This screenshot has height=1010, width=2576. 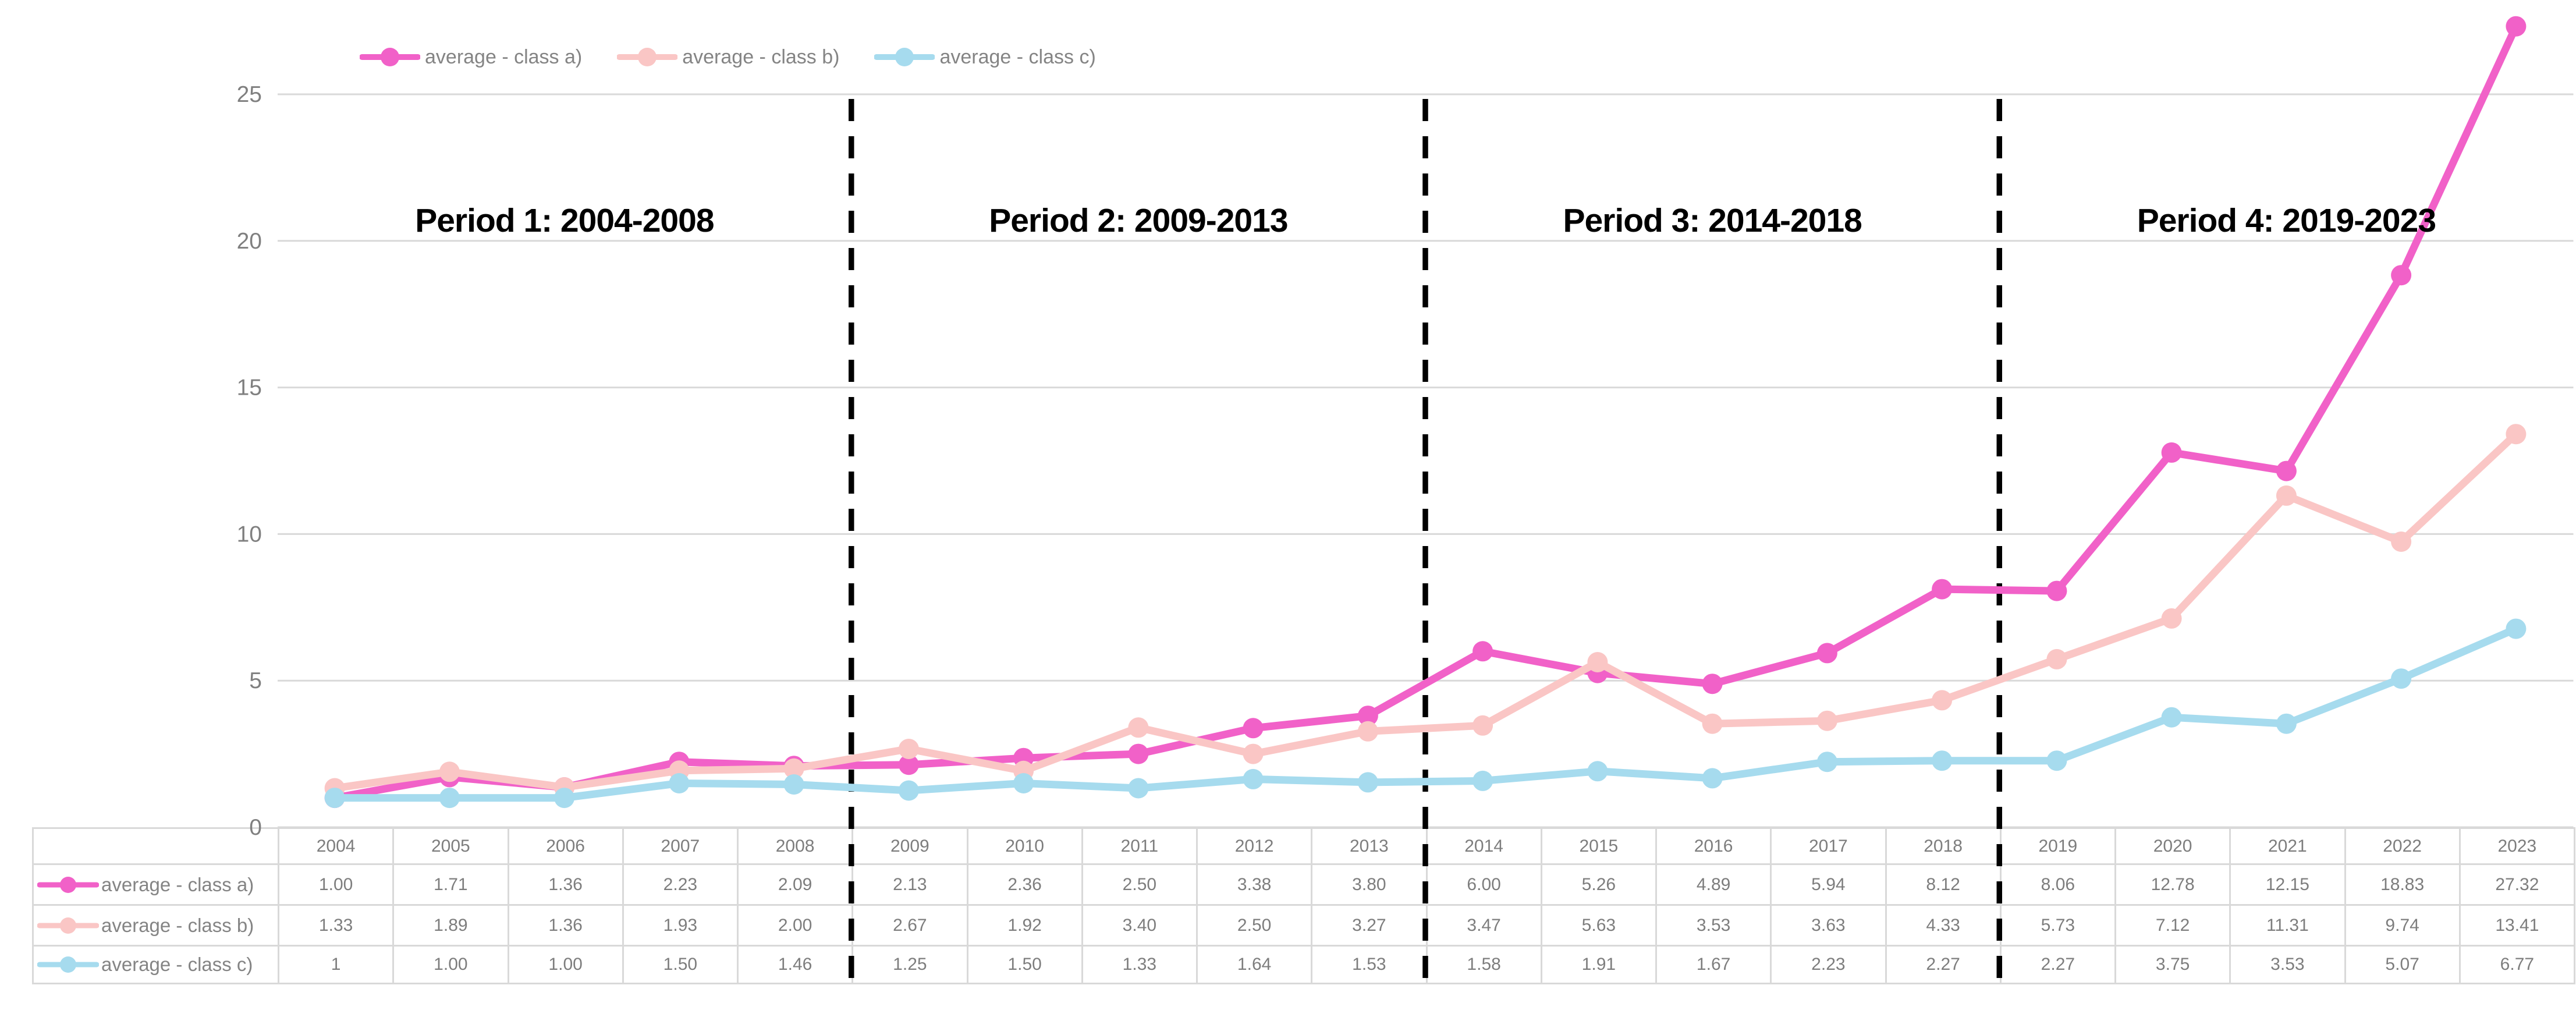 I want to click on series-label-cell: average - class a), so click(x=156, y=884).